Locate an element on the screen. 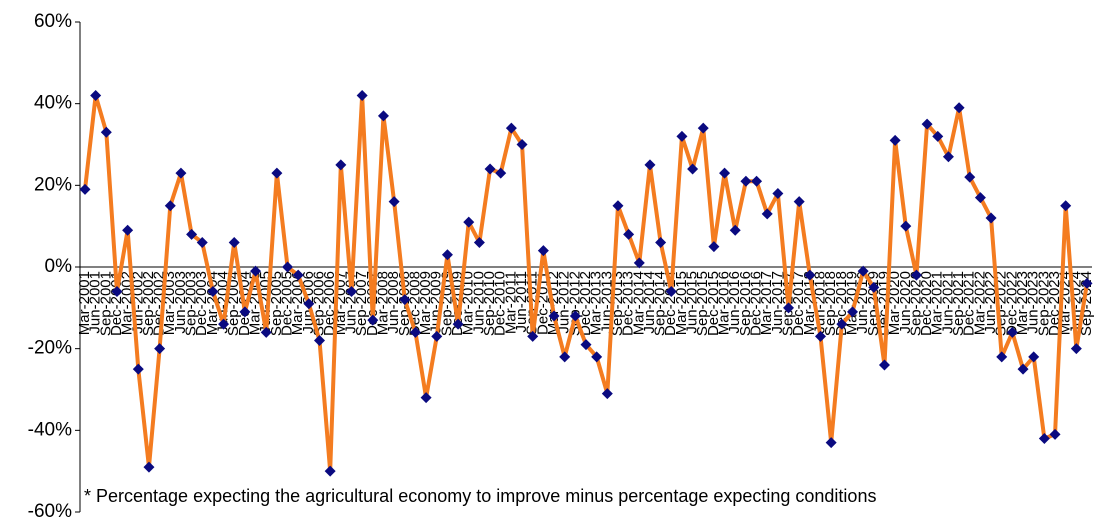 The width and height of the screenshot is (1099, 531). x-tick-label: Jun-2014 is located at coordinates (649, 302).